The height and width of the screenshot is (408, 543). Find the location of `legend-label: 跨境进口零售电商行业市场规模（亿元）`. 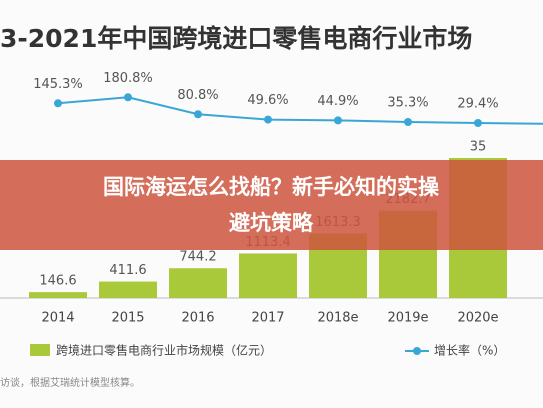

legend-label: 跨境进口零售电商行业市场规模（亿元） is located at coordinates (164, 350).